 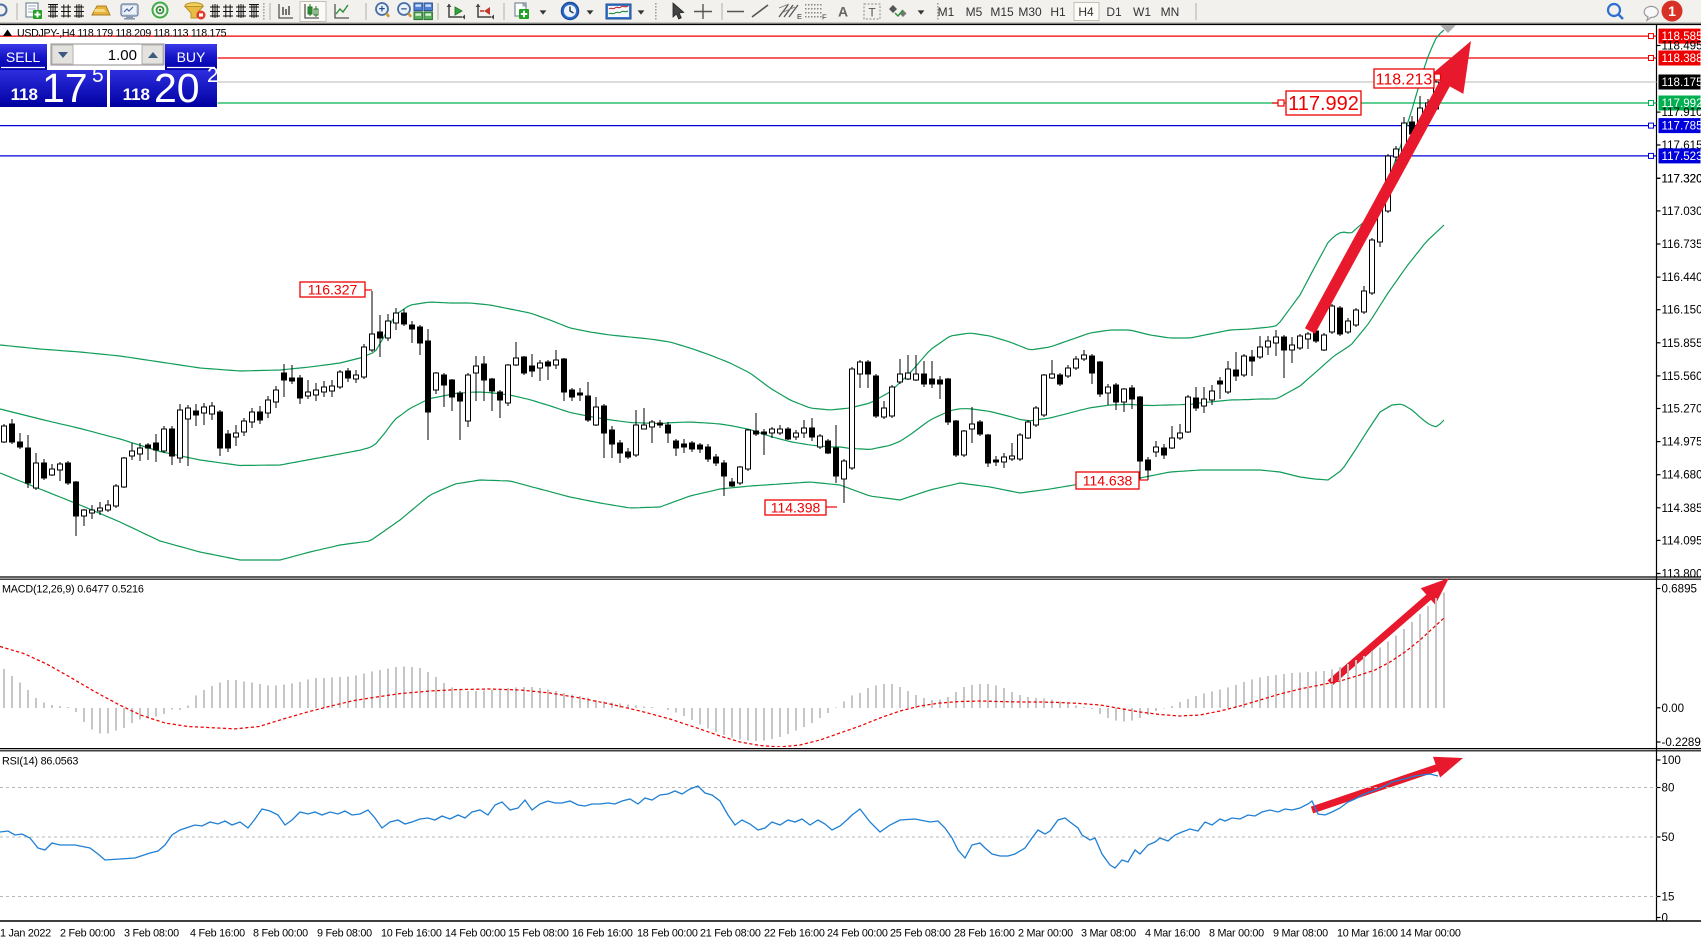 What do you see at coordinates (538, 934) in the screenshot?
I see `svg-text: 15 Feb 08:00` at bounding box center [538, 934].